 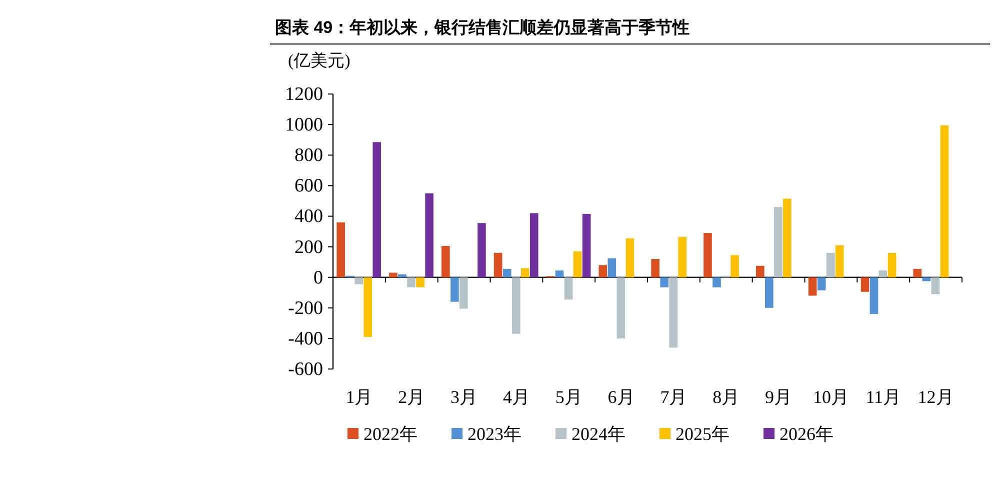 What do you see at coordinates (726, 397) in the screenshot?
I see `x-tick-label: 8月` at bounding box center [726, 397].